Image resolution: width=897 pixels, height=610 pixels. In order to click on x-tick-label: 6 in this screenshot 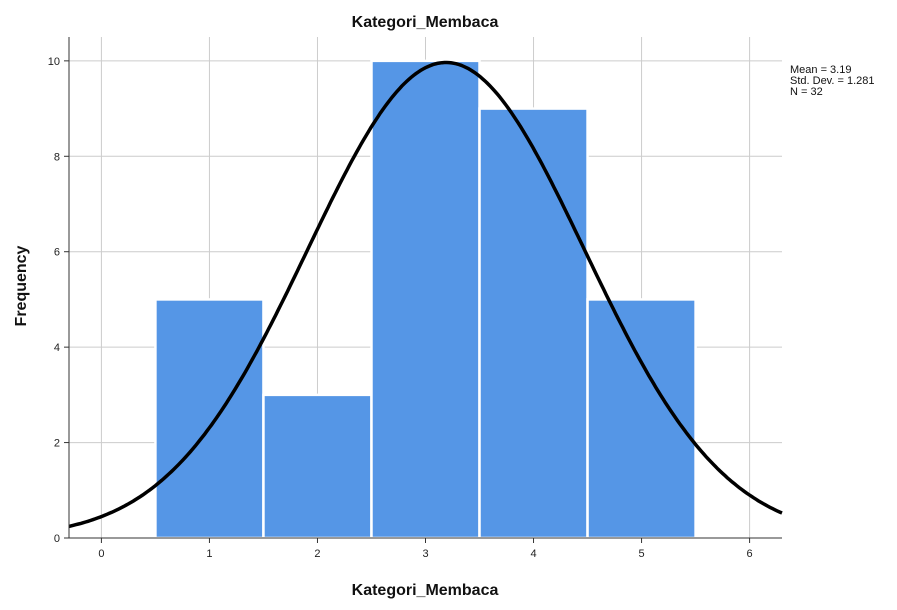, I will do `click(750, 554)`.